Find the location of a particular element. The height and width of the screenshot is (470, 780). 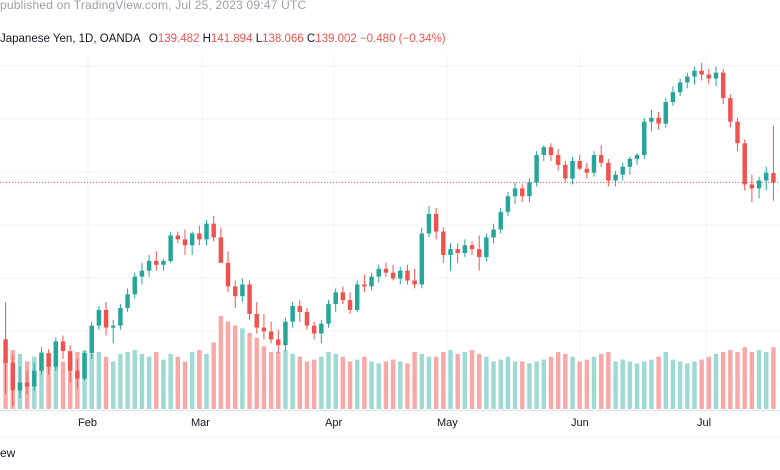

change-value: −0.480 (−0.34%) is located at coordinates (402, 39).